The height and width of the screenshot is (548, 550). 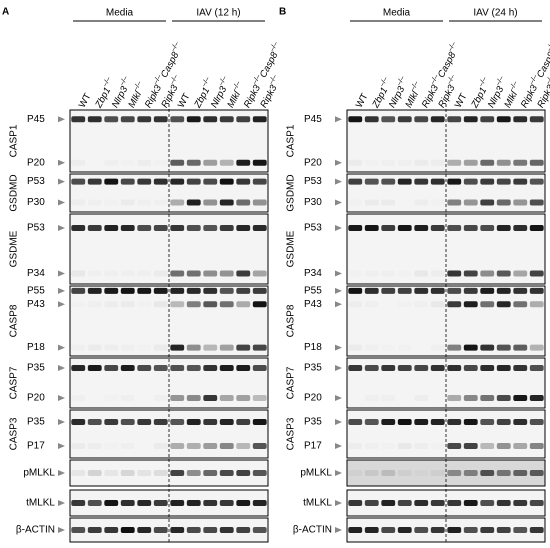 What do you see at coordinates (36, 304) in the screenshot?
I see `size-marker: P43` at bounding box center [36, 304].